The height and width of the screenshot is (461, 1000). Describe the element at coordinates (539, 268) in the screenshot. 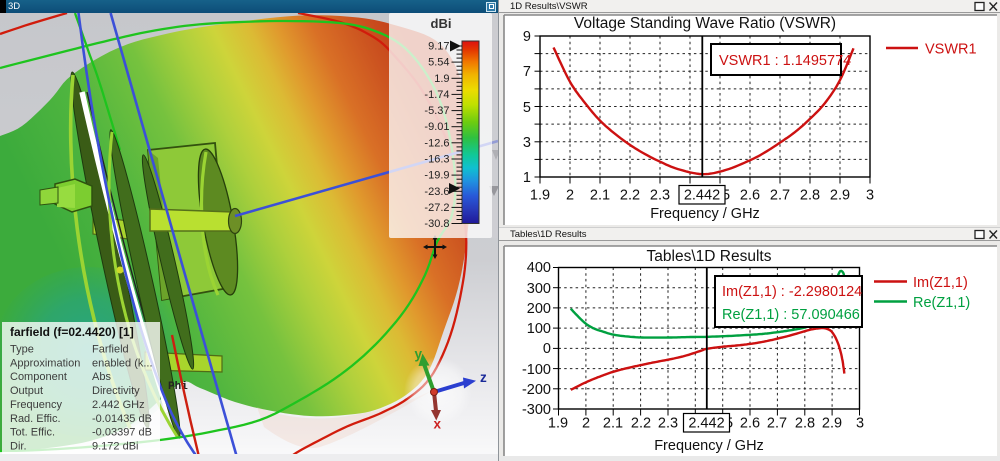

I see `svg-text: 400` at that location.